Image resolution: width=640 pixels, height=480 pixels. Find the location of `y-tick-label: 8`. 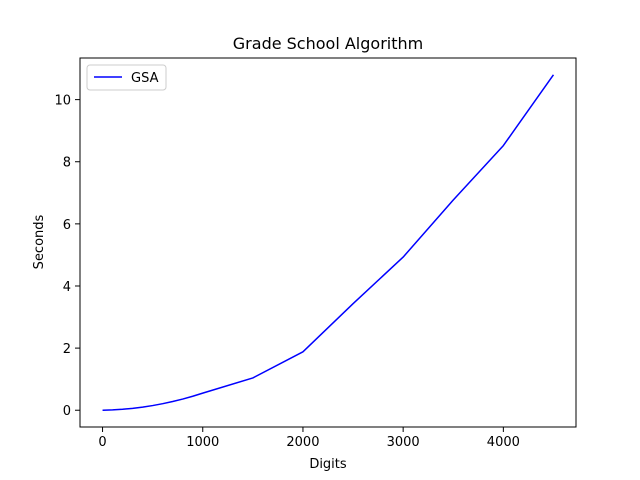

y-tick-label: 8 is located at coordinates (67, 163).